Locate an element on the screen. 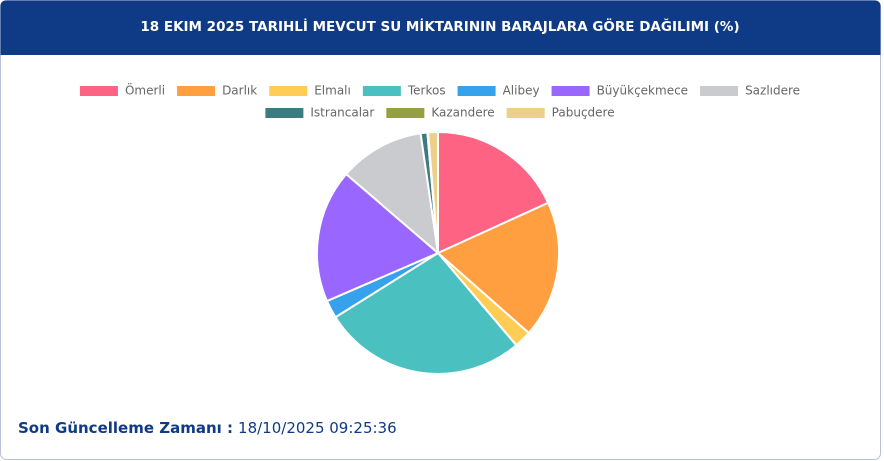  legend-item: Ömerli is located at coordinates (122, 90).